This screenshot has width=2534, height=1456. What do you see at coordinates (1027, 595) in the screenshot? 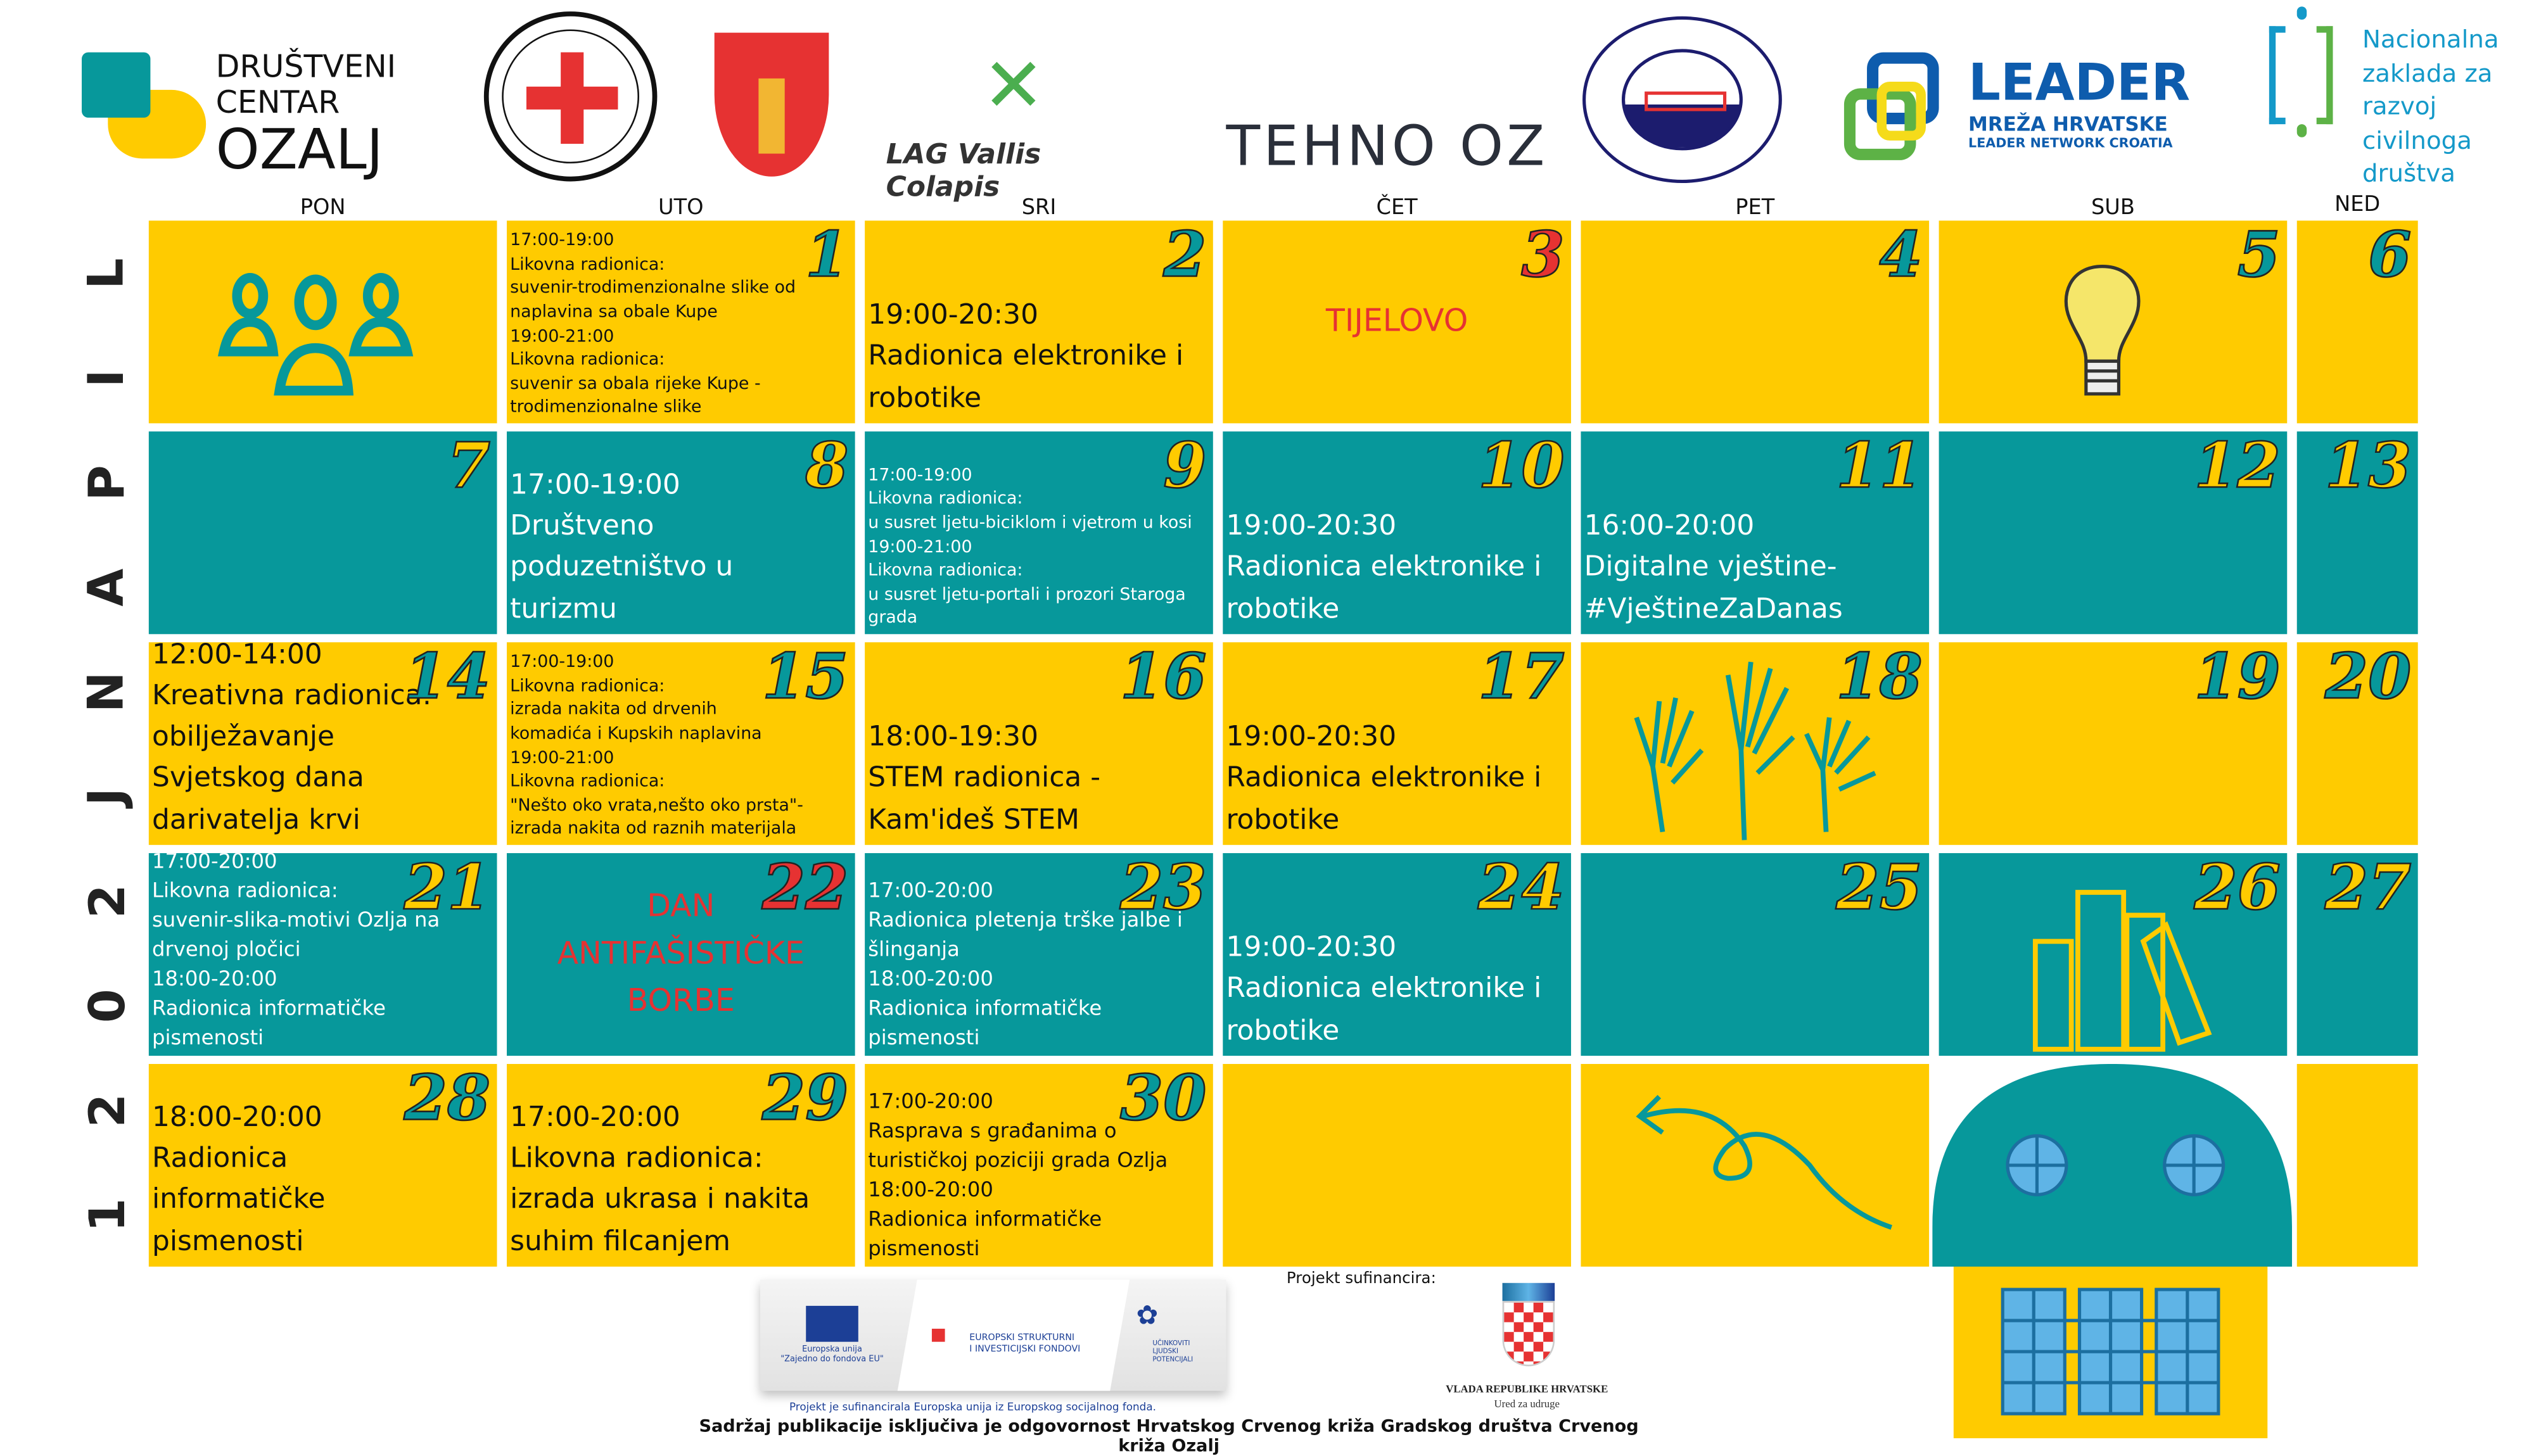
I see `event-line: u susret ljetu-portali i prozori Staroga` at bounding box center [1027, 595].